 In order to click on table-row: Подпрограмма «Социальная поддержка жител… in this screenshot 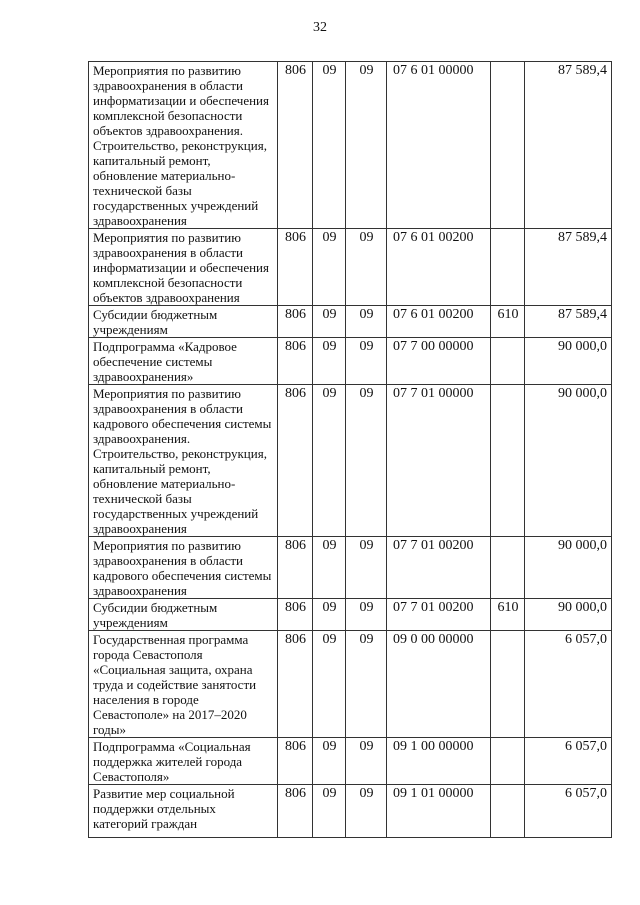, I will do `click(350, 761)`.